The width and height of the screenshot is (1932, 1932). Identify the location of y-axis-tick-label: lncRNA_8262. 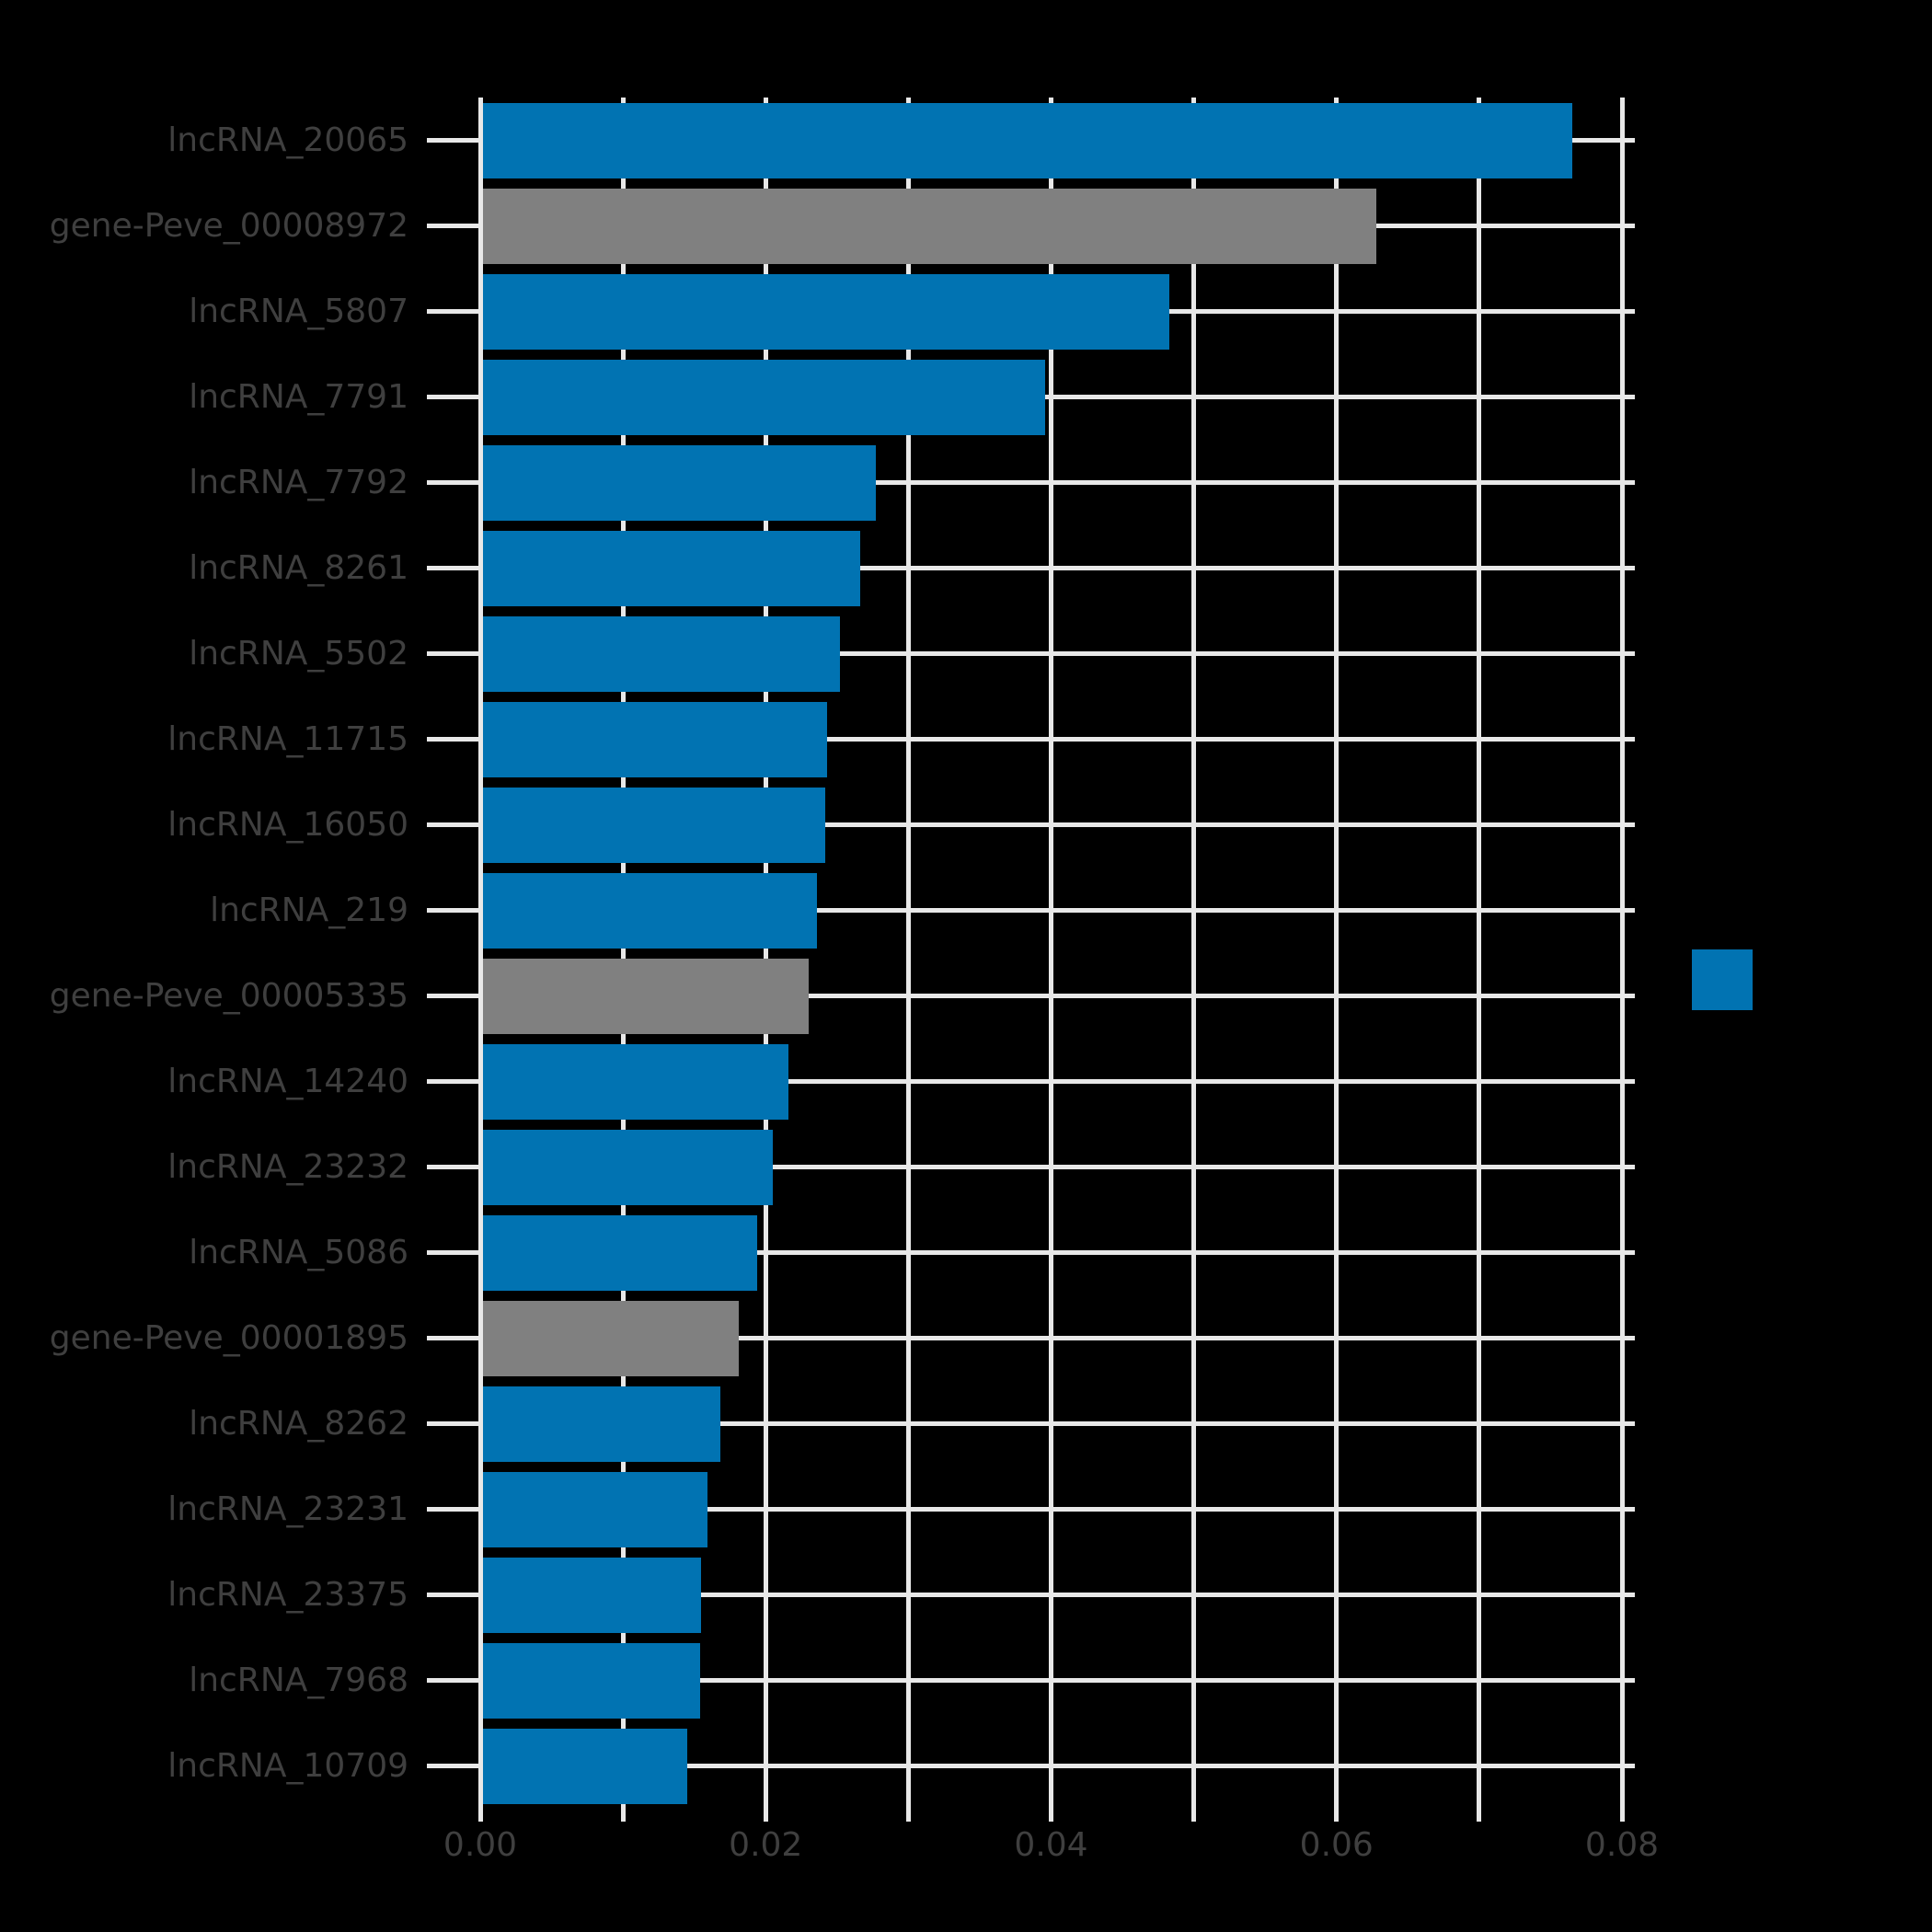
(298, 1423).